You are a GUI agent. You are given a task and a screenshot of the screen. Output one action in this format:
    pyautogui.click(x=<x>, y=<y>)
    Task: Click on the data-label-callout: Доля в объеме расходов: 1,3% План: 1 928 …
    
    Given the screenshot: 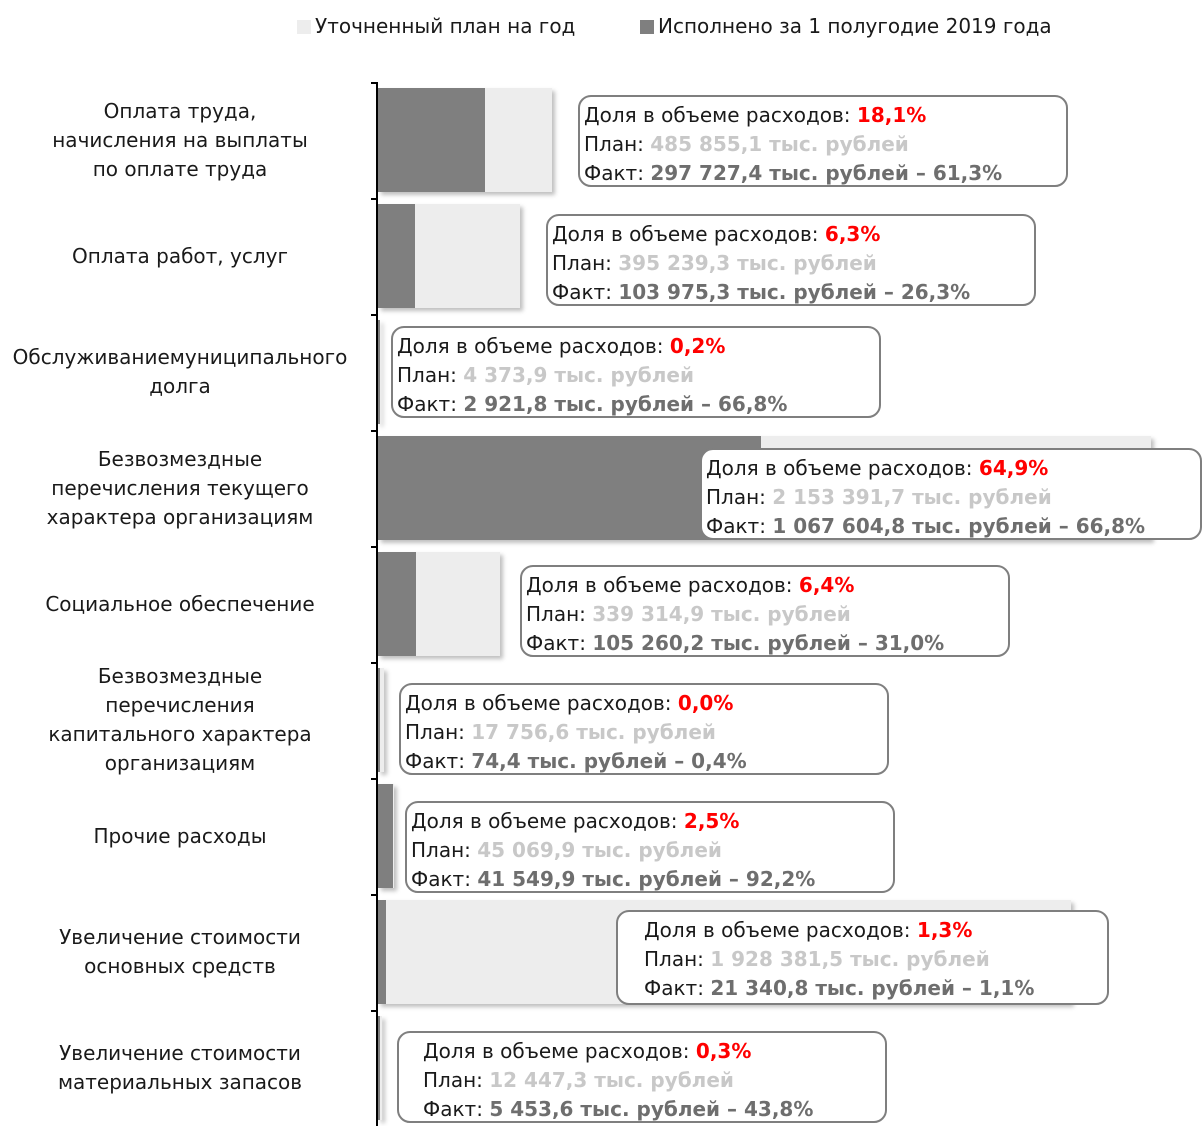 What is the action you would take?
    pyautogui.click(x=862, y=957)
    